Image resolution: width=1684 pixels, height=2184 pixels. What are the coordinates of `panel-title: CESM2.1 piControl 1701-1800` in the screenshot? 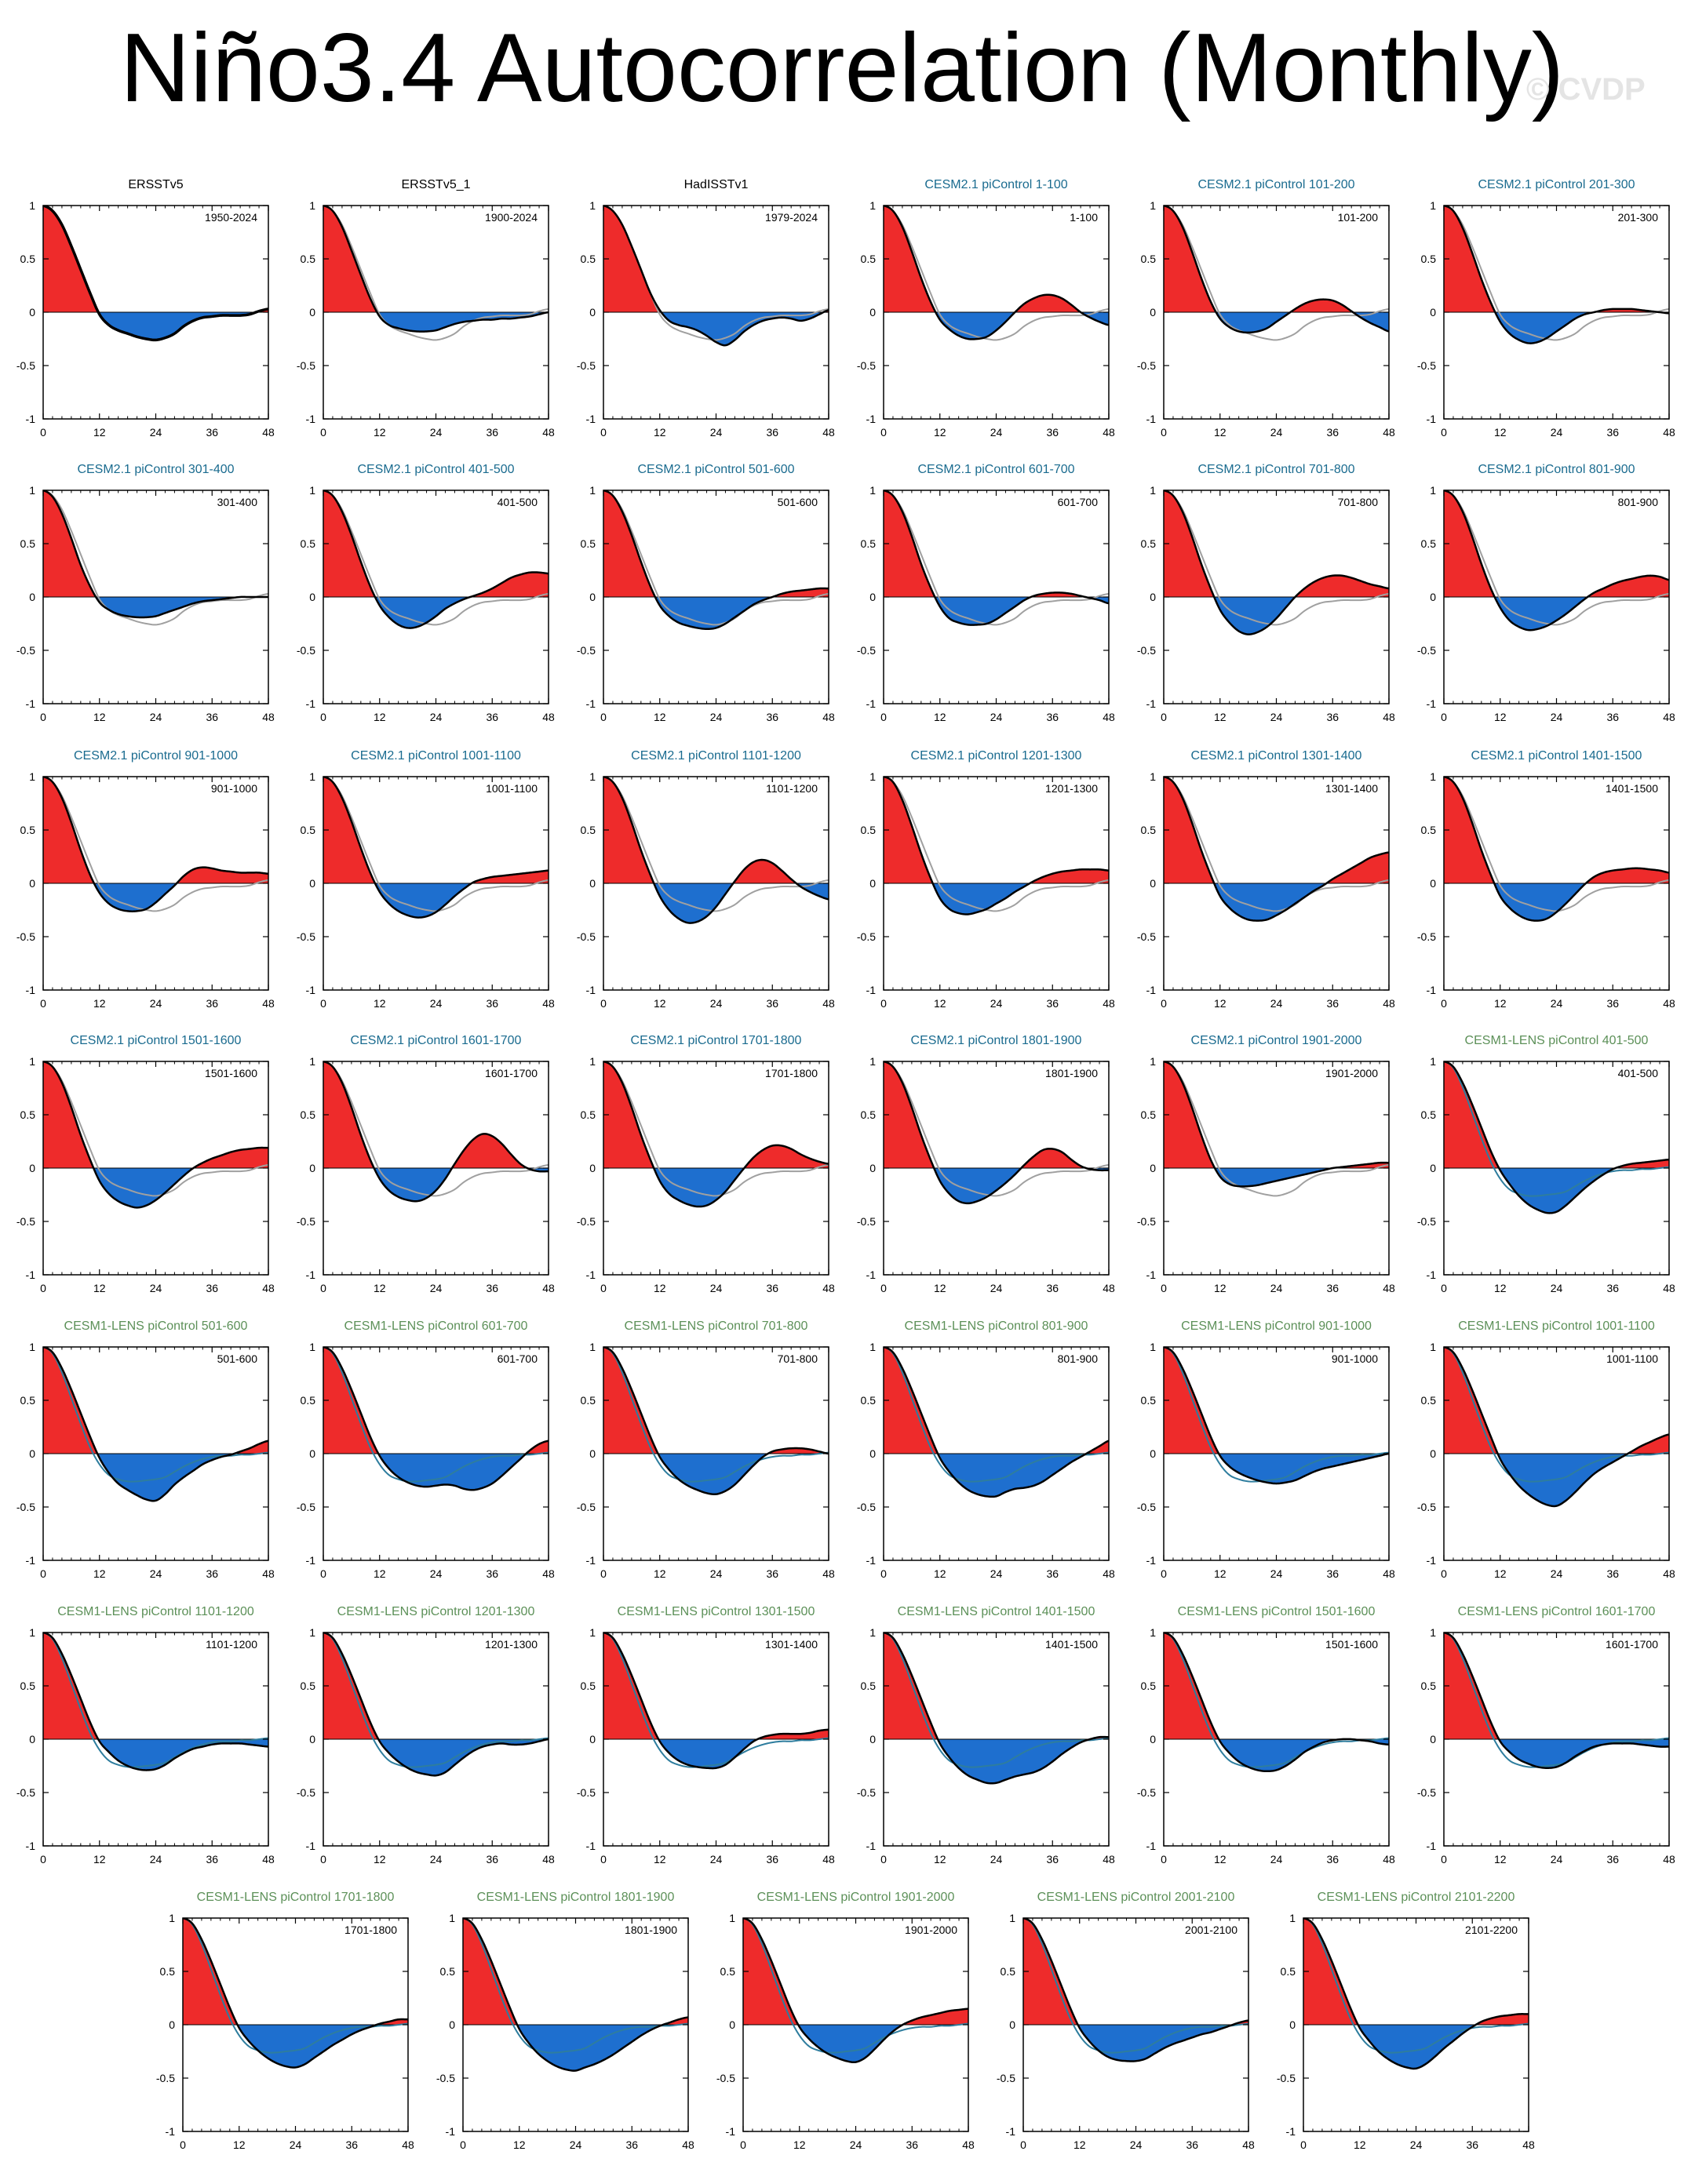 It's located at (716, 1040).